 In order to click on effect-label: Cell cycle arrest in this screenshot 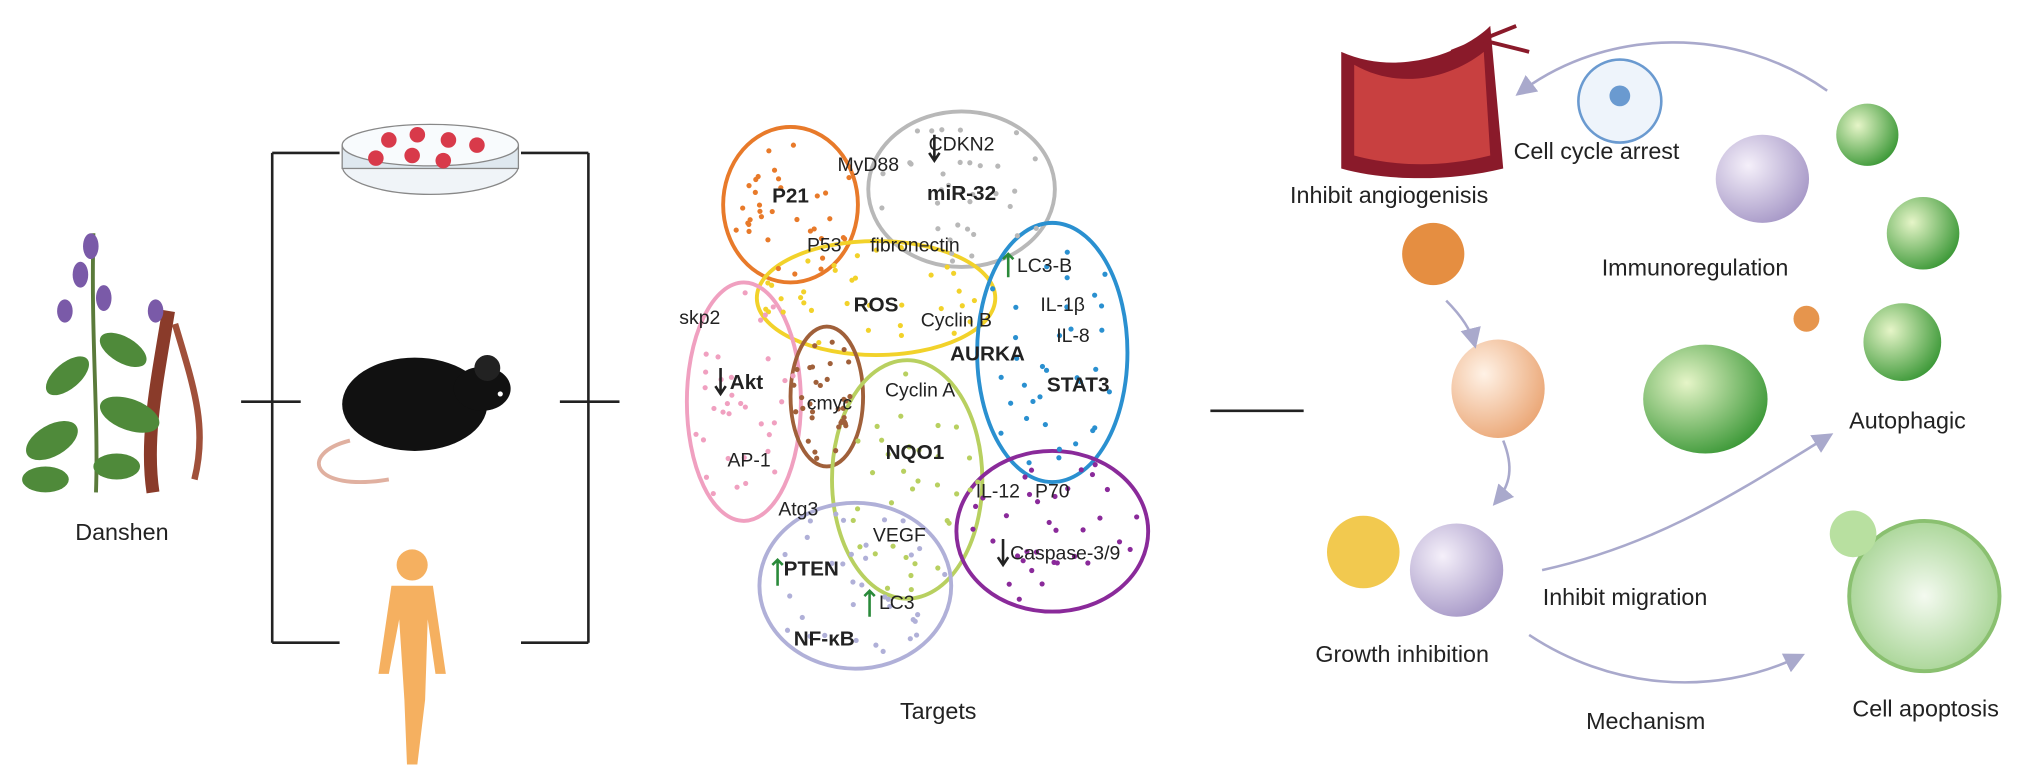, I will do `click(1597, 151)`.